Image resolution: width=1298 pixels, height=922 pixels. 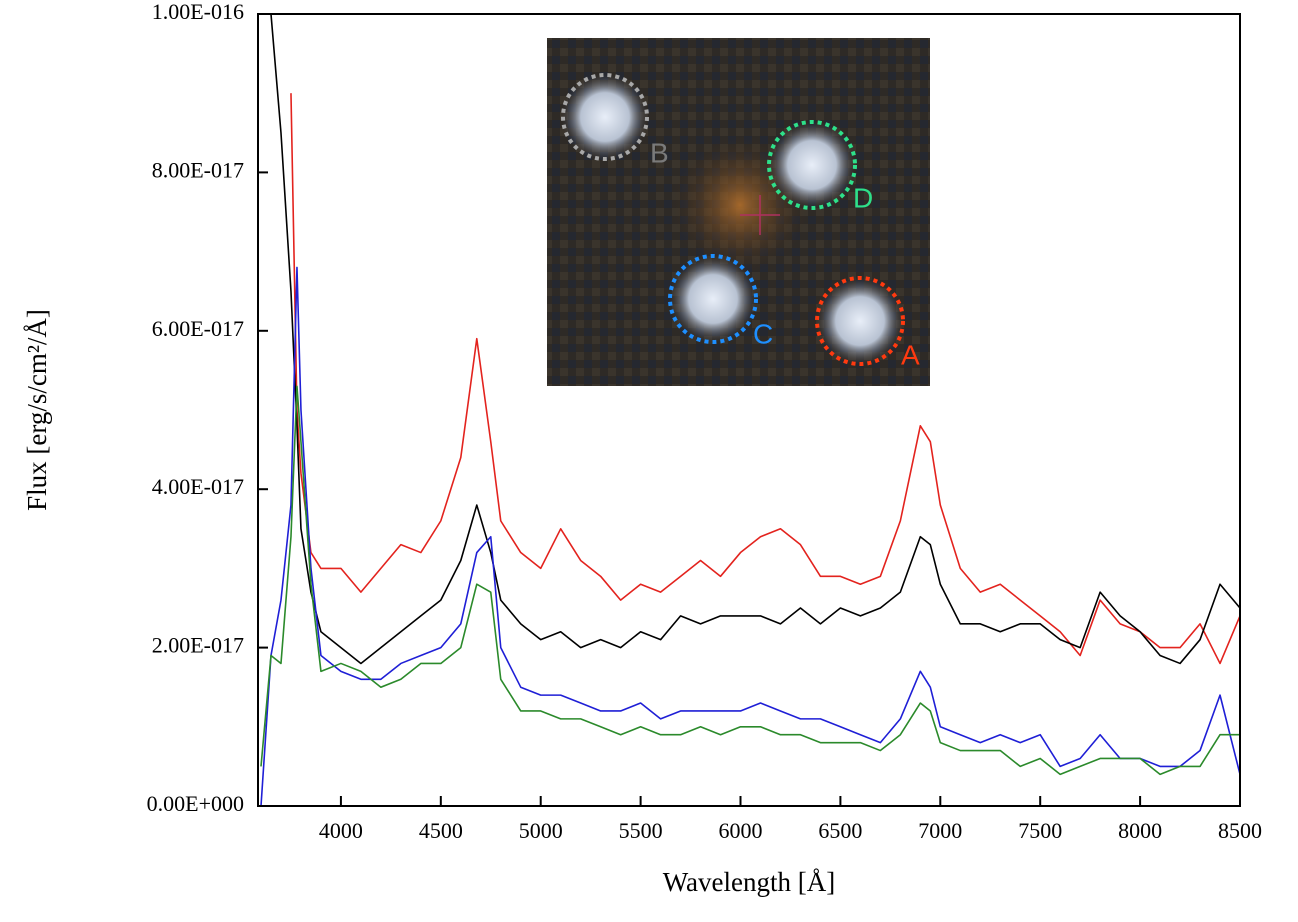 I want to click on y-axis-title: Flux [erg/s/cm²/Å], so click(x=37, y=410).